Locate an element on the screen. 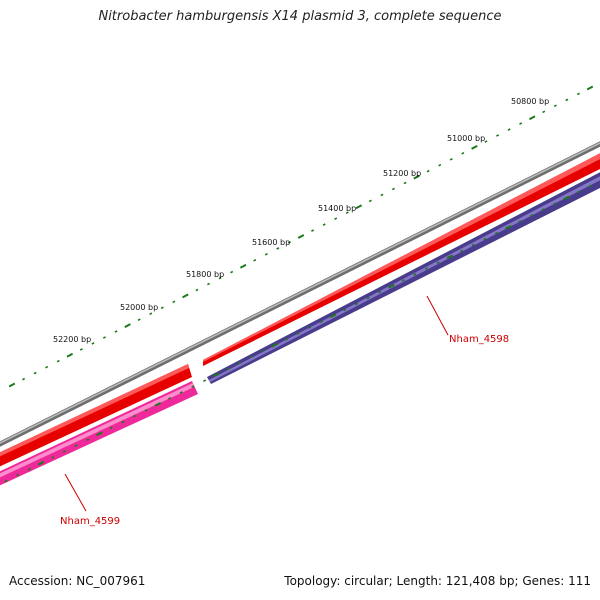  accession-text: Accession: NC_007961 is located at coordinates (77, 581).